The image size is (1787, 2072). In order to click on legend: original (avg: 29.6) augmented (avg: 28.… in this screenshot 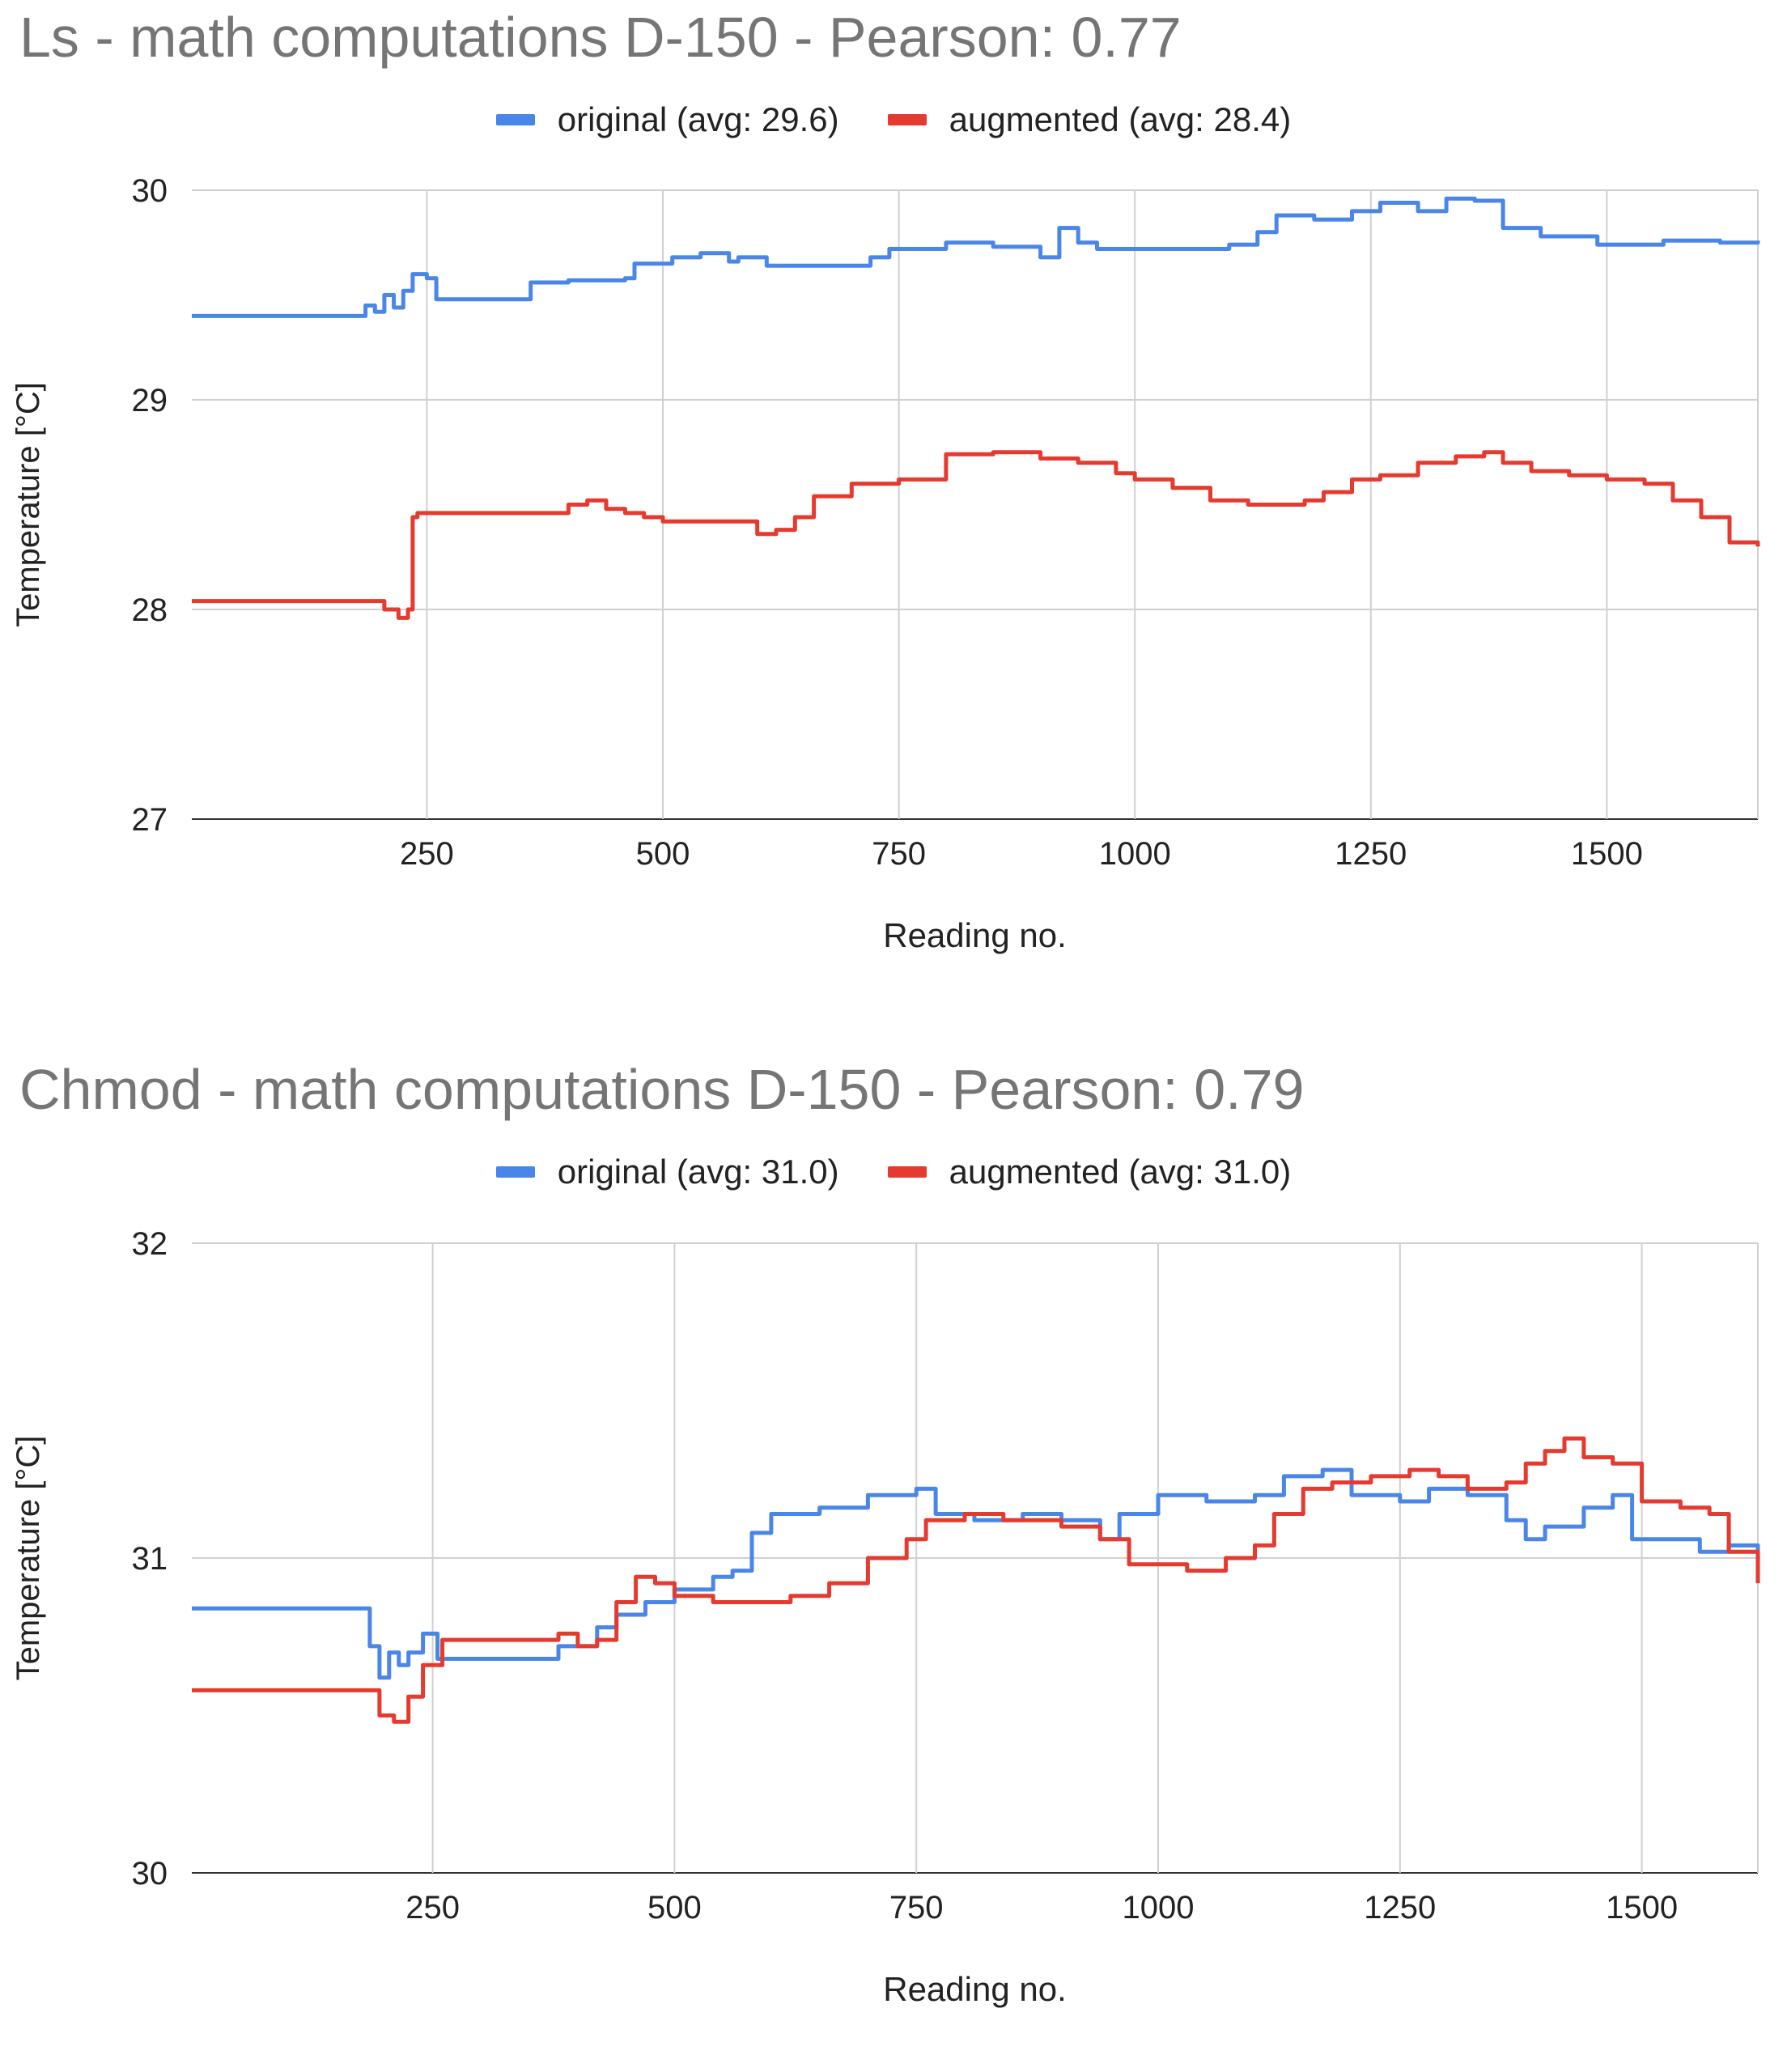, I will do `click(893, 119)`.